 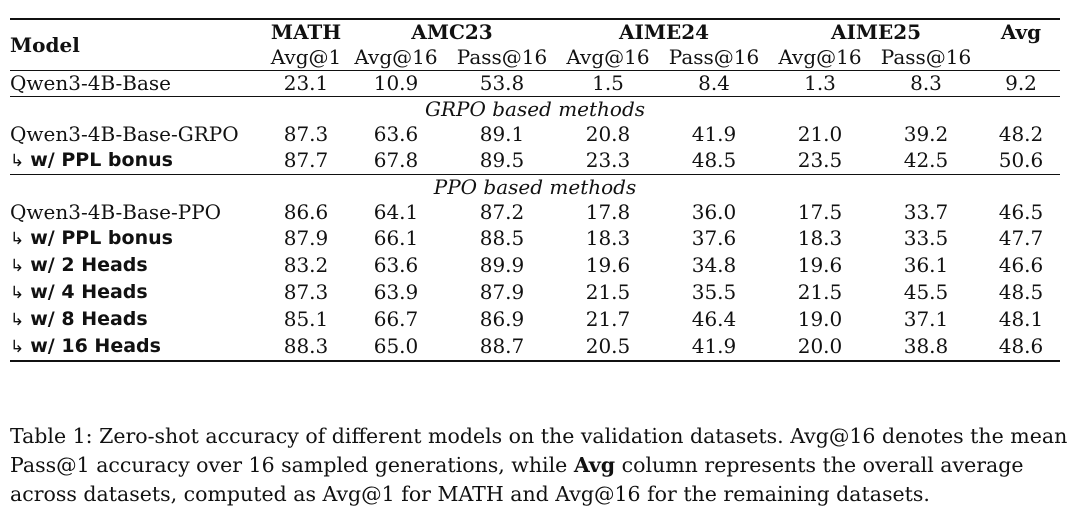 I want to click on value-cell: 42.5, so click(x=926, y=160).